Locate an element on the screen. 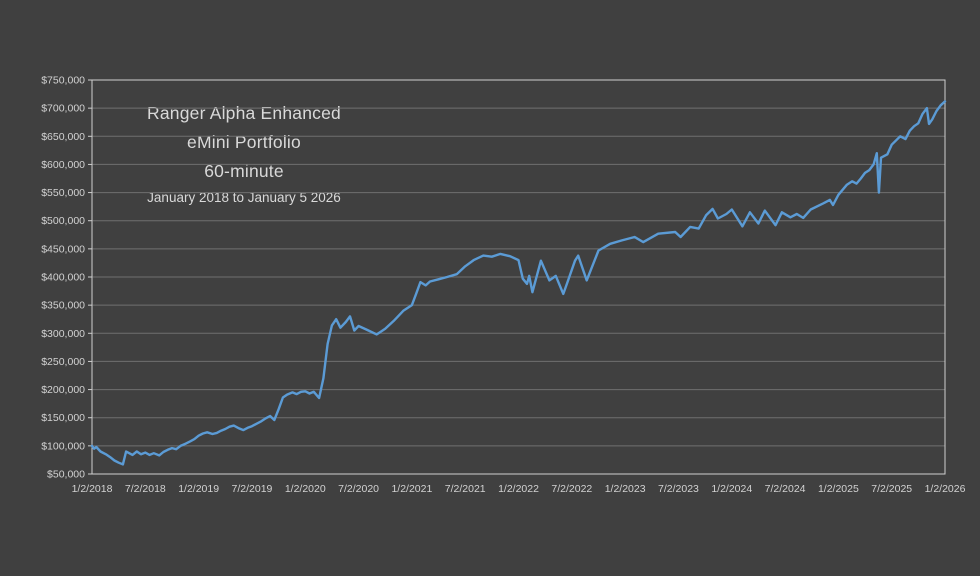  y-axis-label: $700,000 is located at coordinates (63, 109).